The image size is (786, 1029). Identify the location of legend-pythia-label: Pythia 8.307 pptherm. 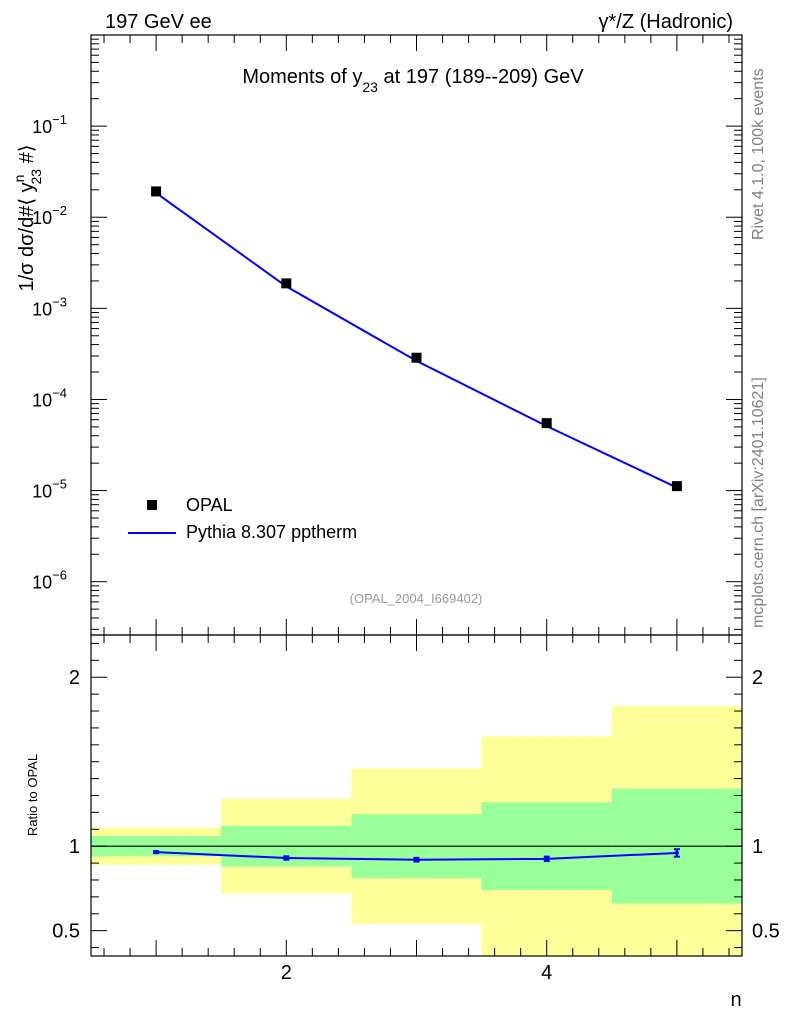
(271, 532).